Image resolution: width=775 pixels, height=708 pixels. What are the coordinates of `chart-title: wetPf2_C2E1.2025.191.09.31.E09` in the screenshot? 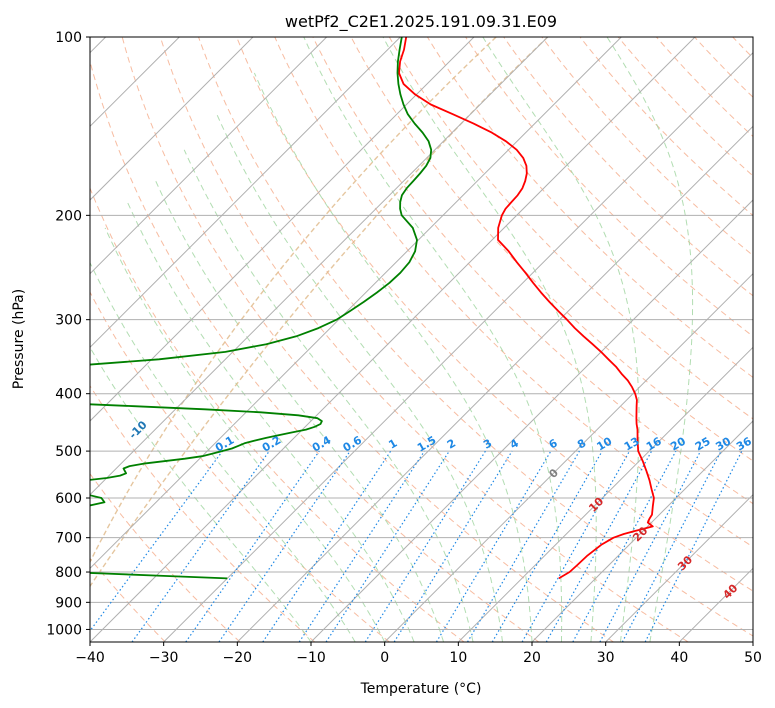 It's located at (421, 22).